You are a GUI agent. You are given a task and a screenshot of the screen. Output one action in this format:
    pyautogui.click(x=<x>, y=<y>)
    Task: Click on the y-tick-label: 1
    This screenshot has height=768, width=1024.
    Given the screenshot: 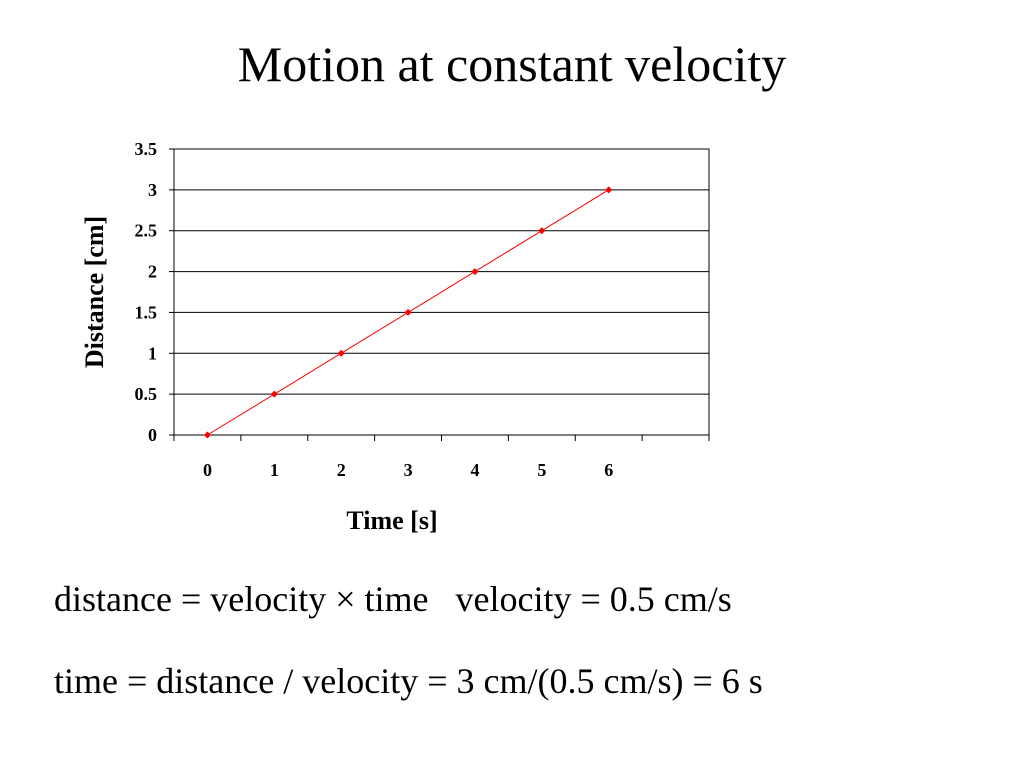 What is the action you would take?
    pyautogui.click(x=152, y=353)
    